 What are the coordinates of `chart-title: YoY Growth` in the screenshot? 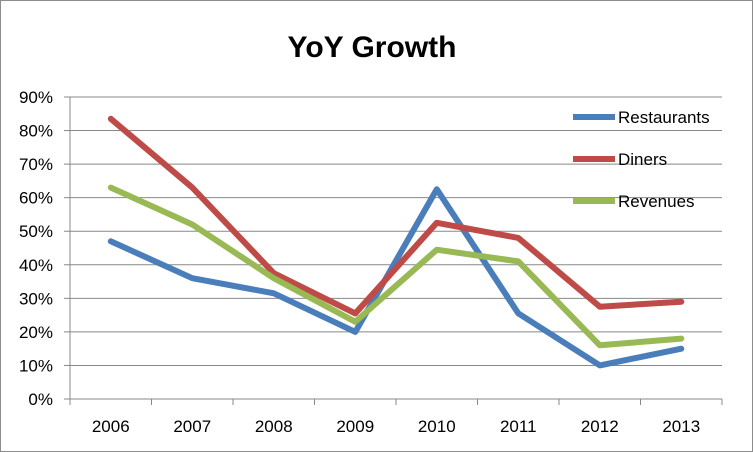 It's located at (372, 47).